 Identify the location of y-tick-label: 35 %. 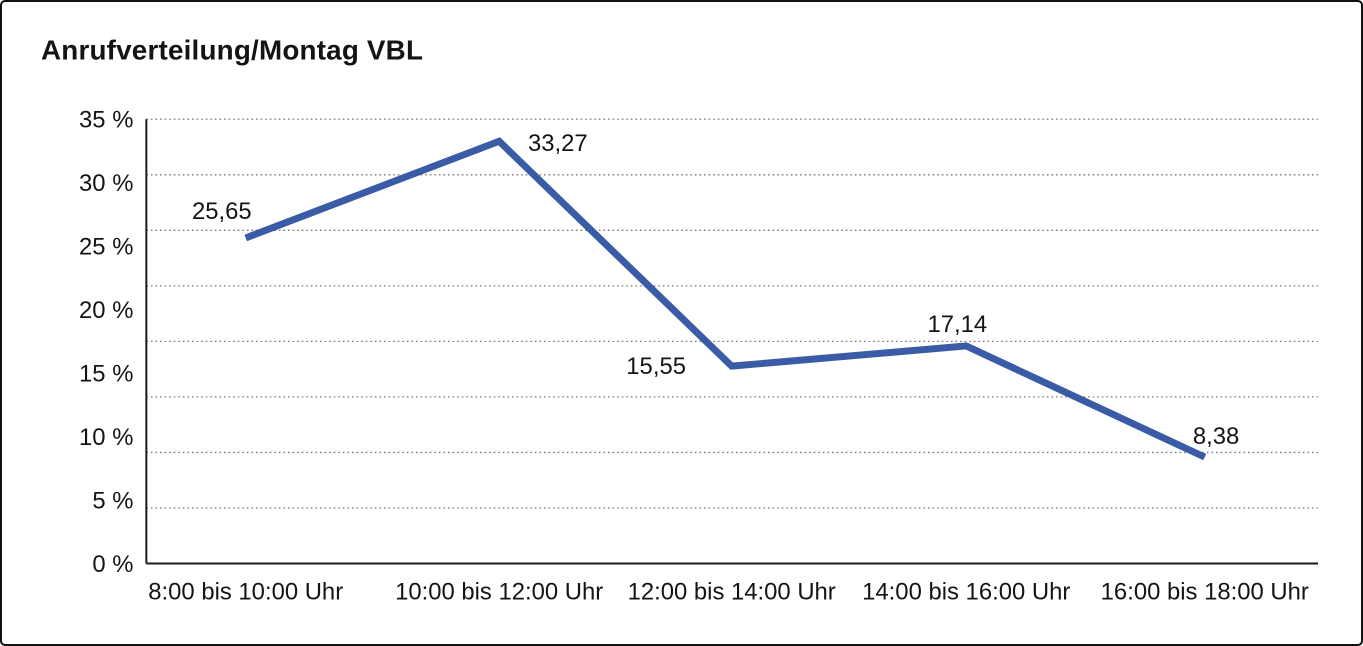
(106, 120).